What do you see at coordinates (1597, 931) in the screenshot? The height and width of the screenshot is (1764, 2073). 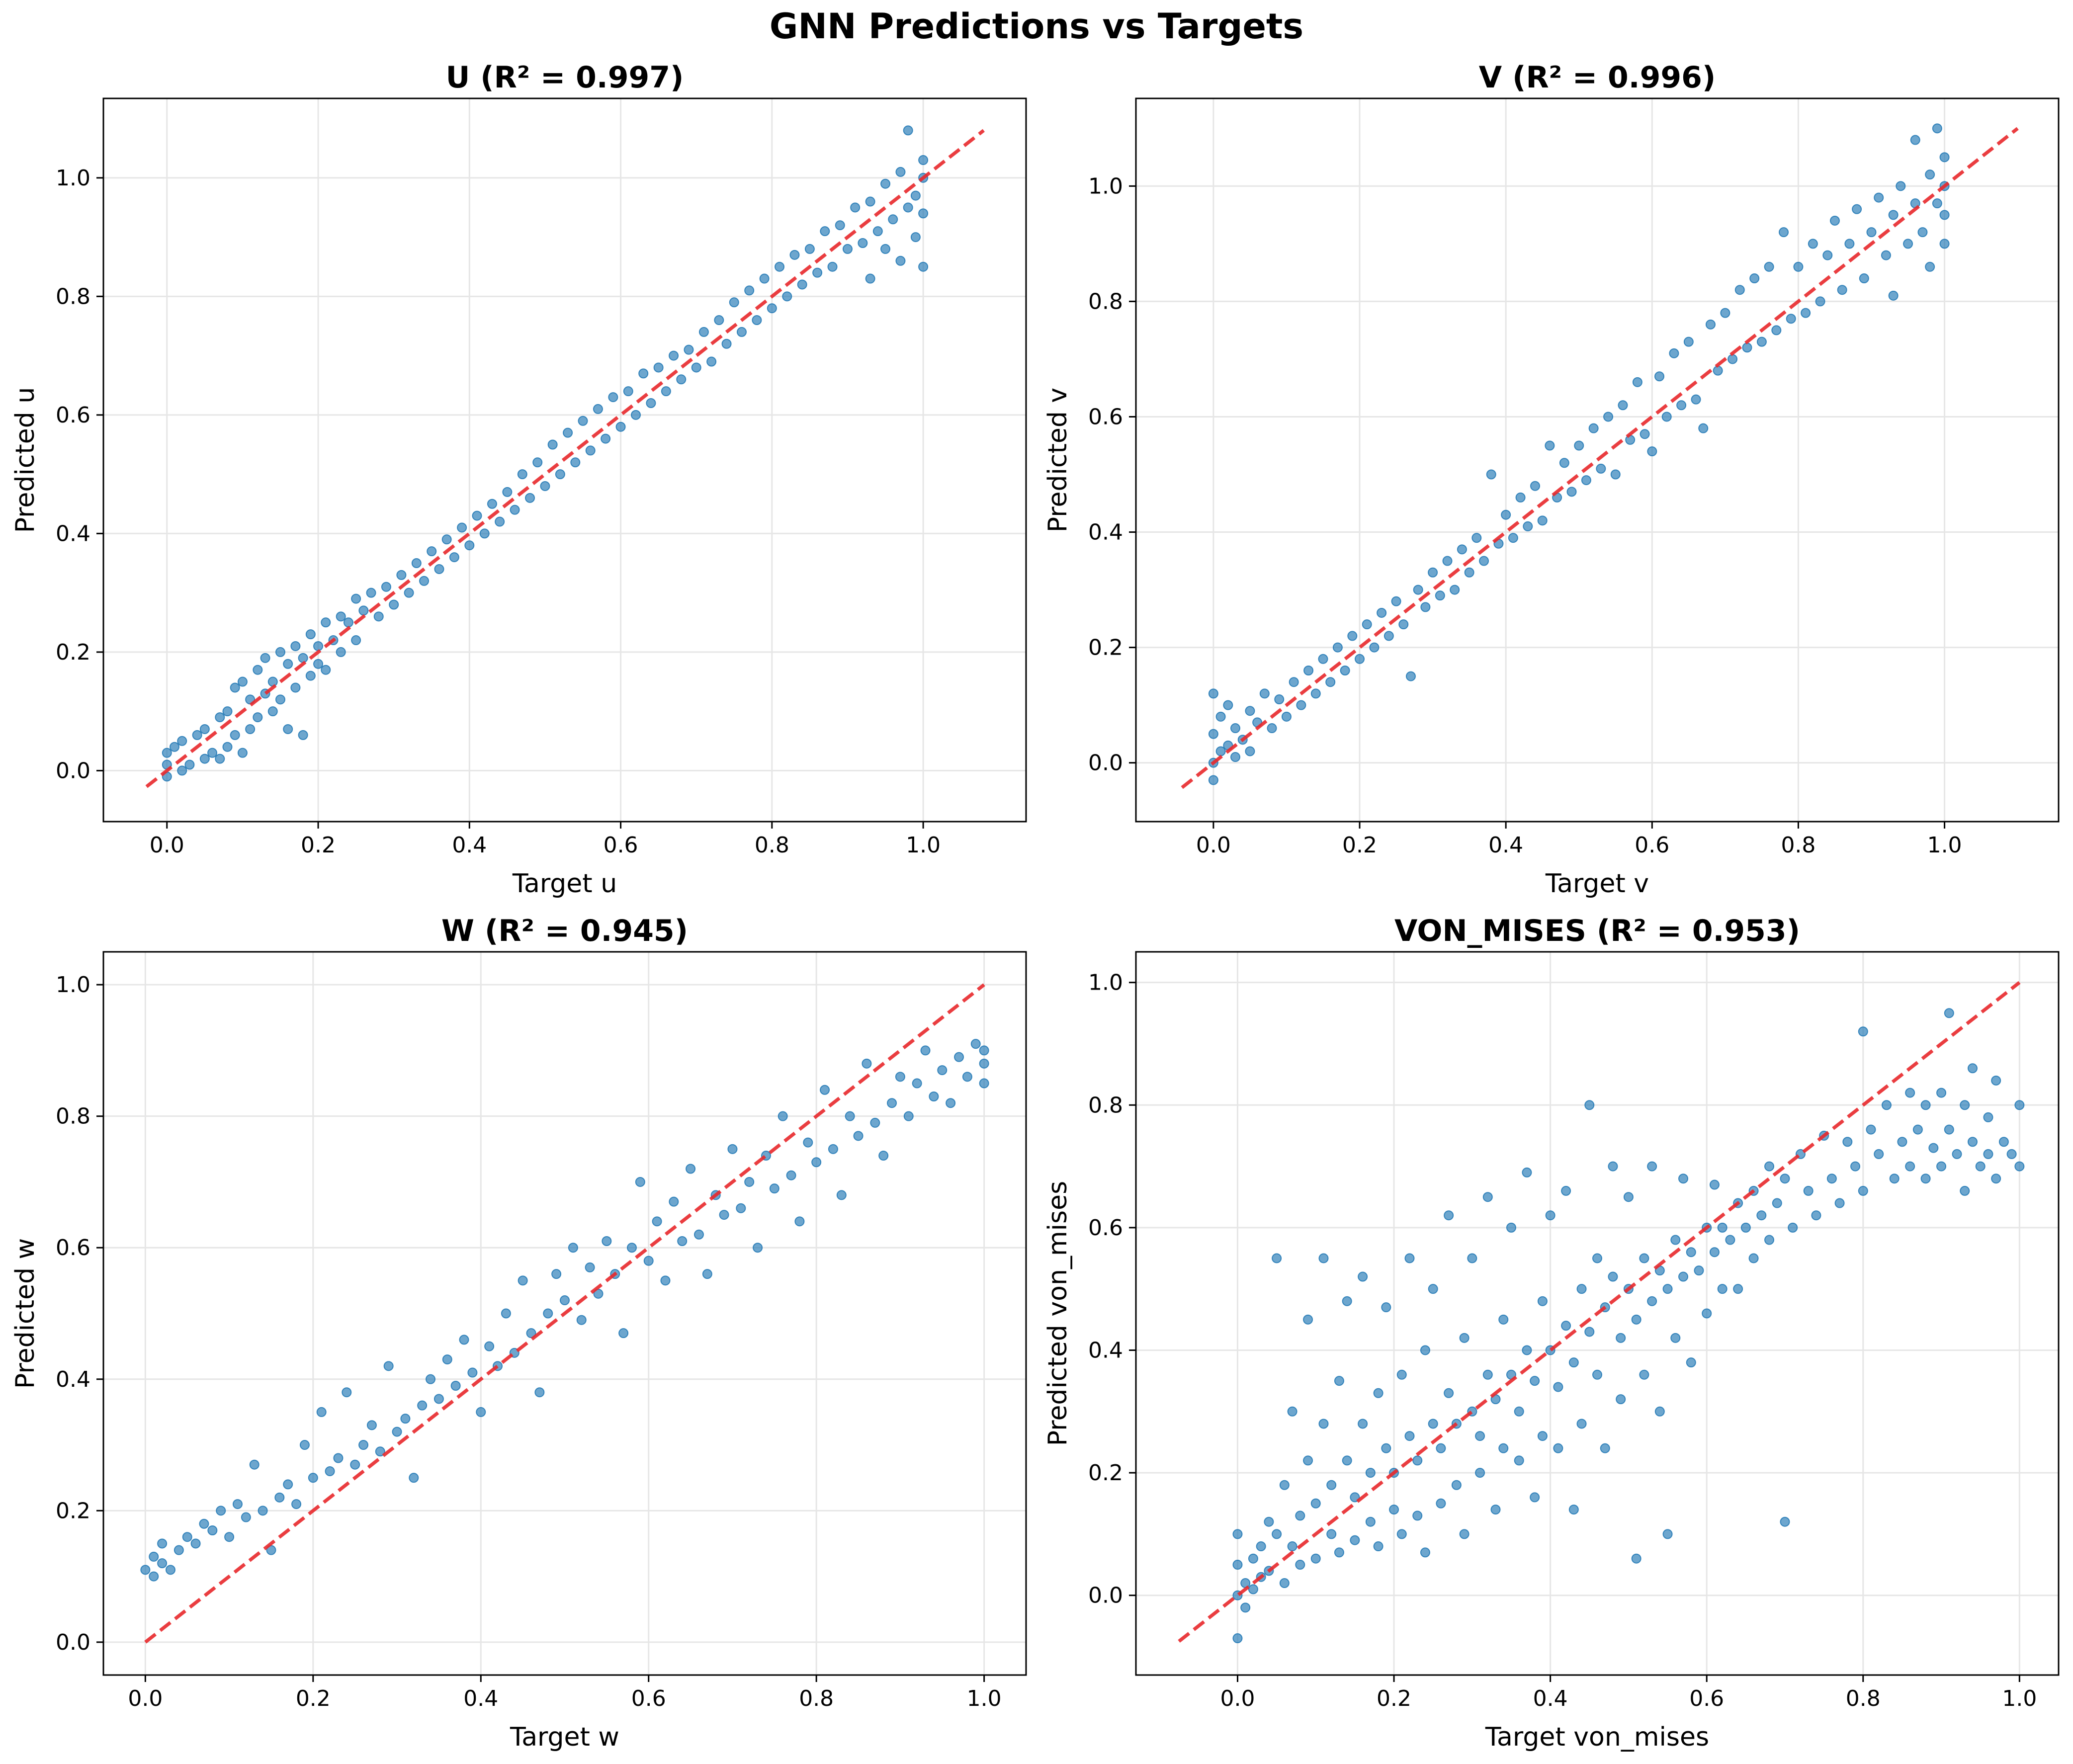 I see `subplot-title: VON_MISES (R² = 0.953)` at bounding box center [1597, 931].